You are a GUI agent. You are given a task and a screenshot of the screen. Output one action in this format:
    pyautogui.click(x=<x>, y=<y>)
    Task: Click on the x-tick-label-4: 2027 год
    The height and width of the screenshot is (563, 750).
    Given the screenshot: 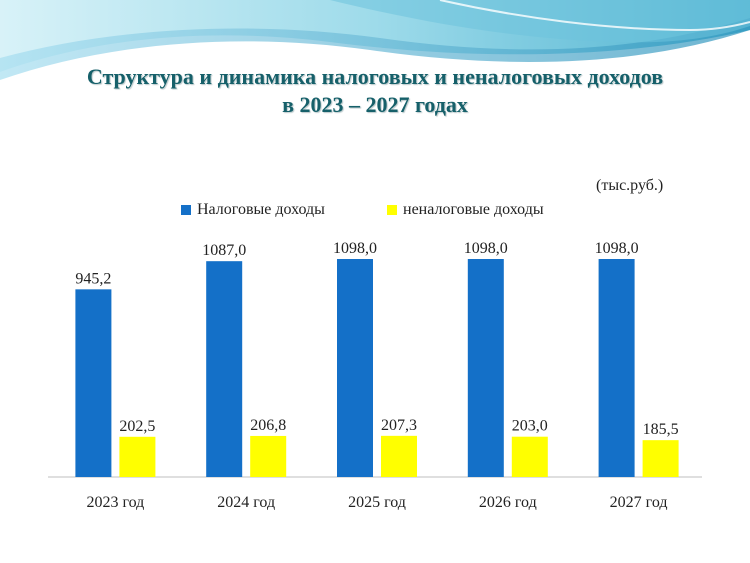 What is the action you would take?
    pyautogui.click(x=639, y=502)
    